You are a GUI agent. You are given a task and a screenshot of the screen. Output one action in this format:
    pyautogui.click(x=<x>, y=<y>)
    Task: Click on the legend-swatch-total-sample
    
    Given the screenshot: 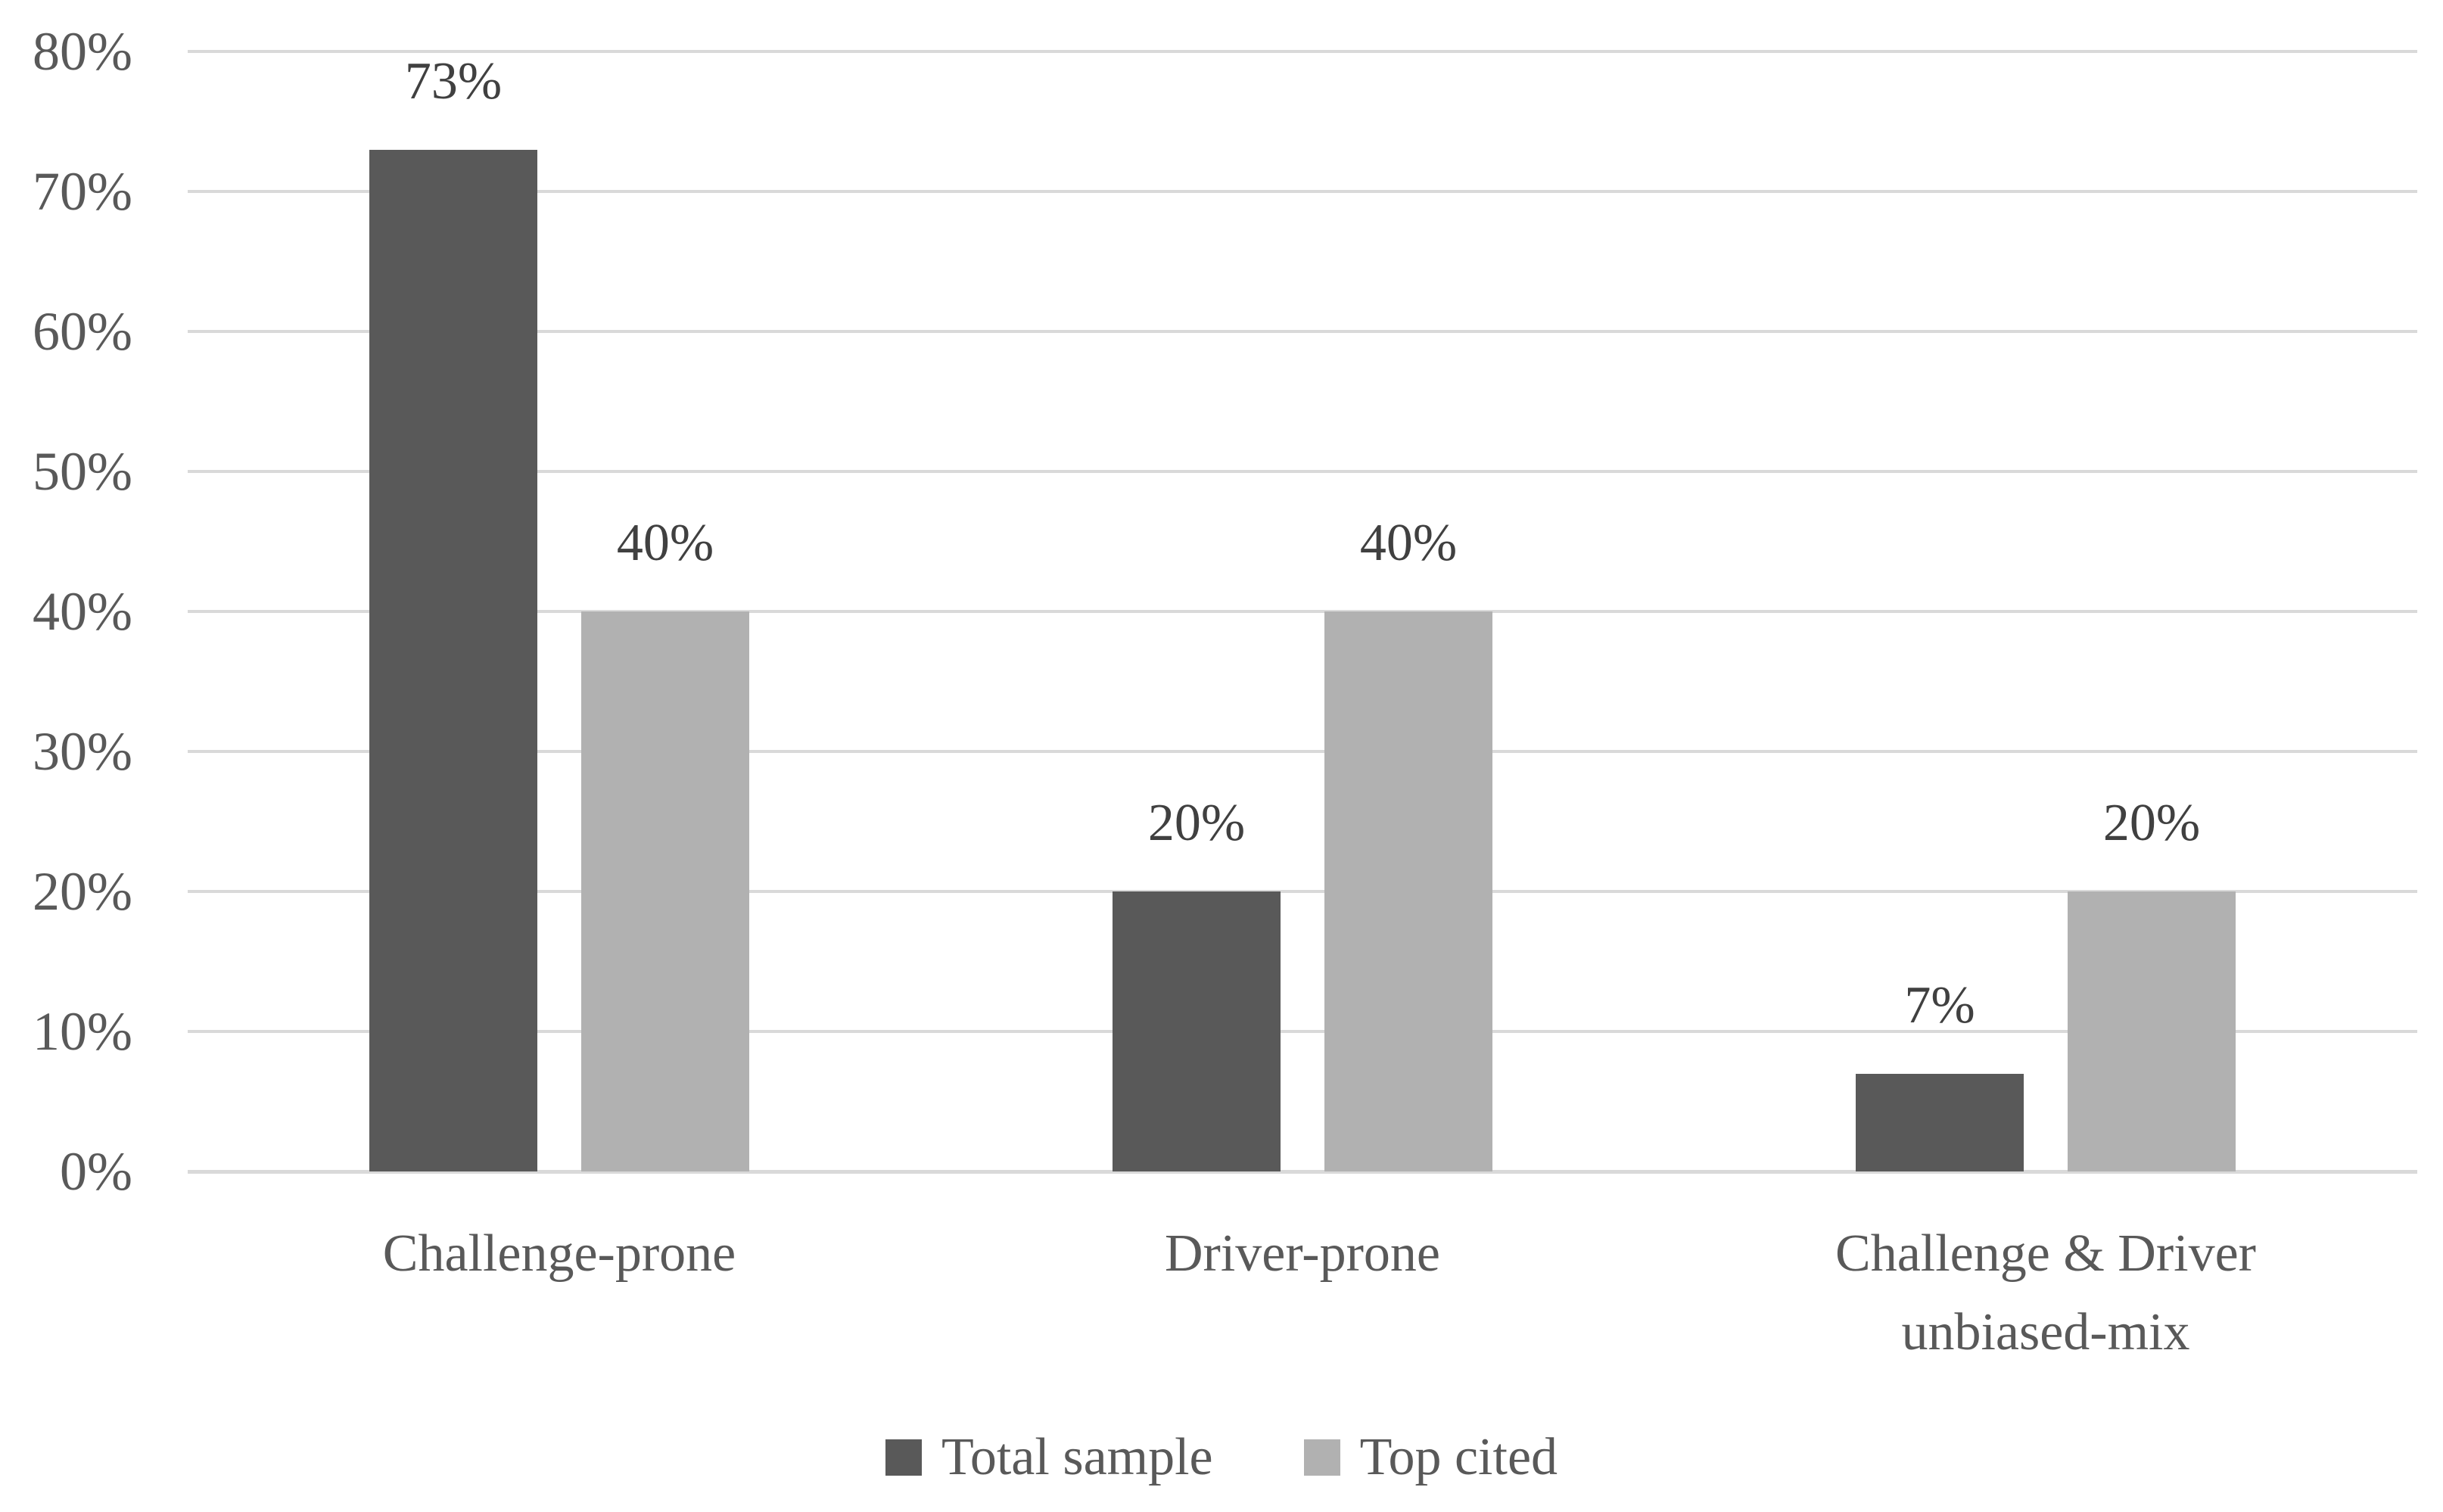 What is the action you would take?
    pyautogui.click(x=904, y=1457)
    